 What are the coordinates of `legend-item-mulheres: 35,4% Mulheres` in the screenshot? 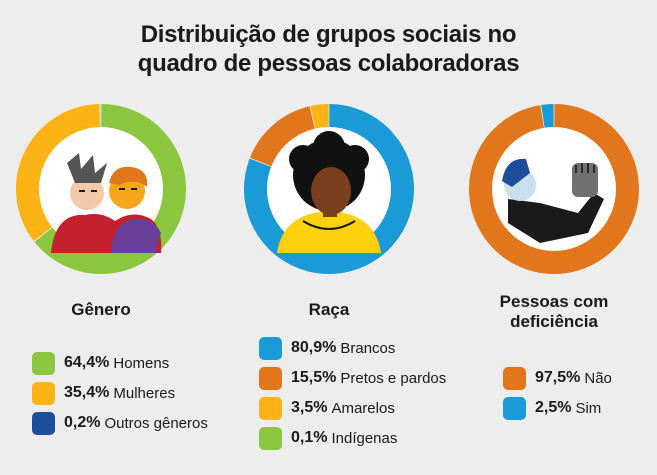 It's located at (120, 393).